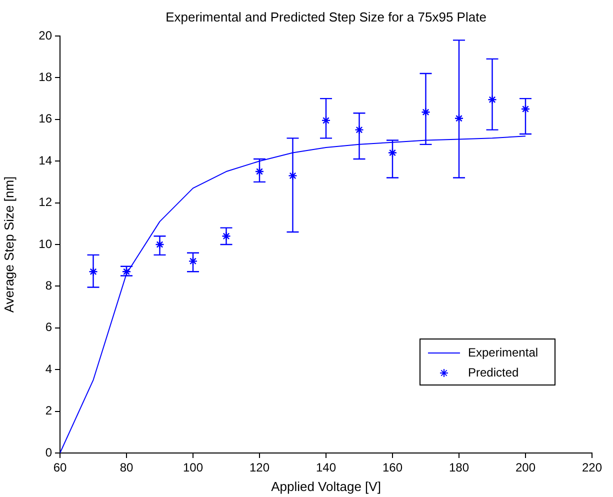 The height and width of the screenshot is (497, 613). I want to click on y-tick-label: 14, so click(45, 160).